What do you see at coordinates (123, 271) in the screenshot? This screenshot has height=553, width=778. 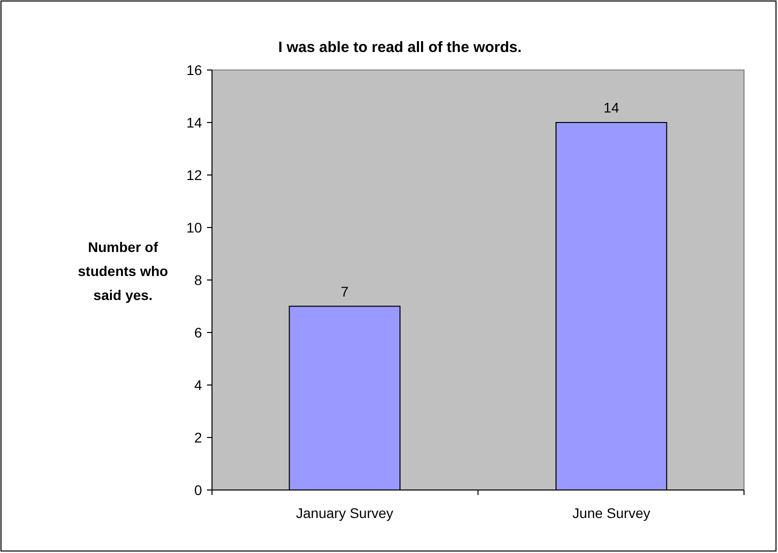 I see `y-axis-title: Number of students who said yes.` at bounding box center [123, 271].